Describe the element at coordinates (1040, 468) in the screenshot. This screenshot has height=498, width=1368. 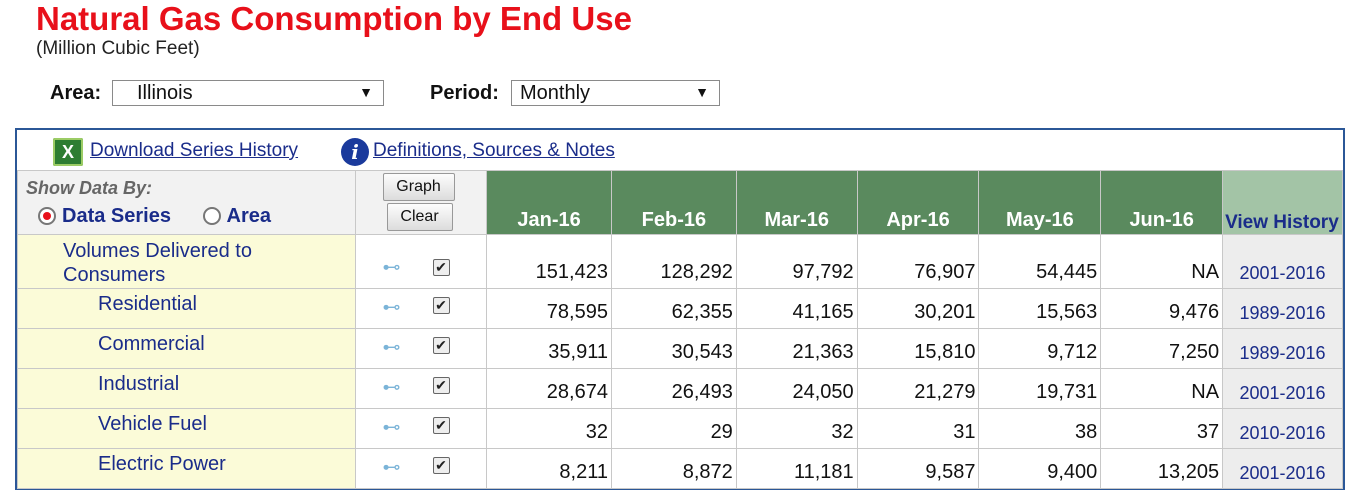
I see `value-cell: 9,400` at that location.